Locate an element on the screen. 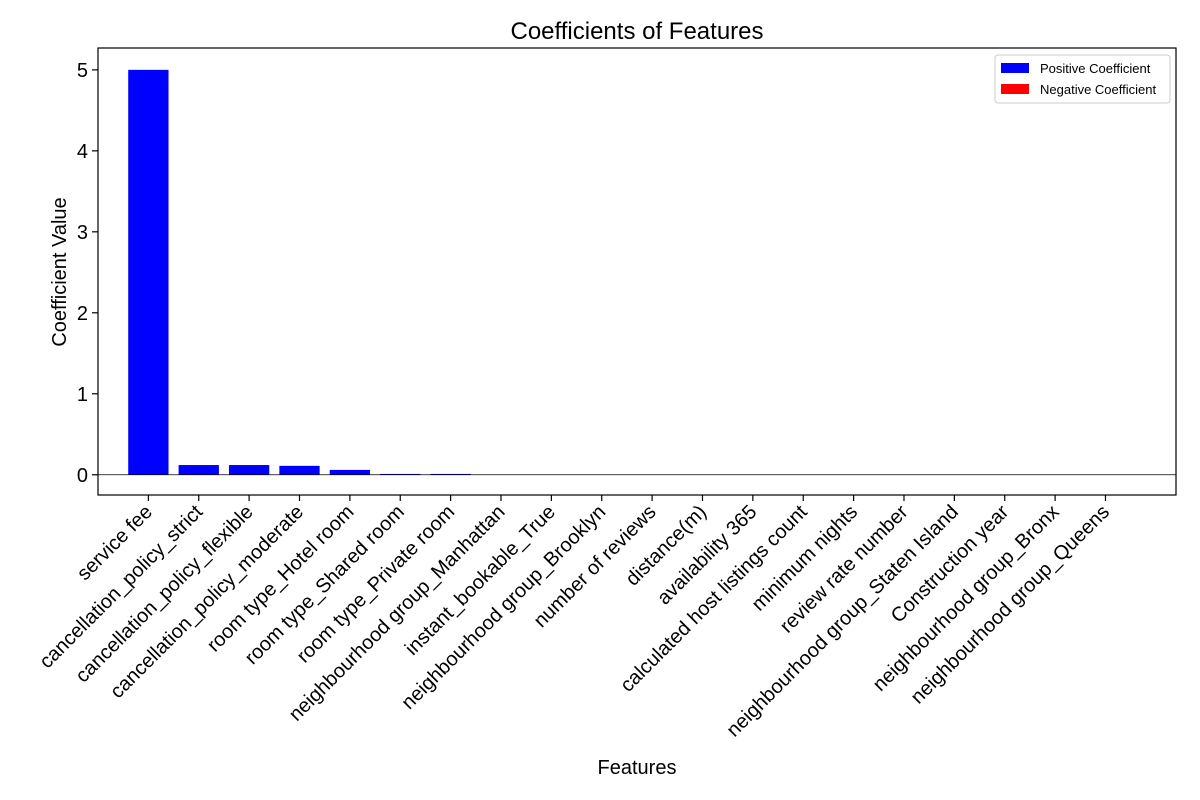 This screenshot has height=800, width=1200. y-tick-label: 0 is located at coordinates (82, 476).